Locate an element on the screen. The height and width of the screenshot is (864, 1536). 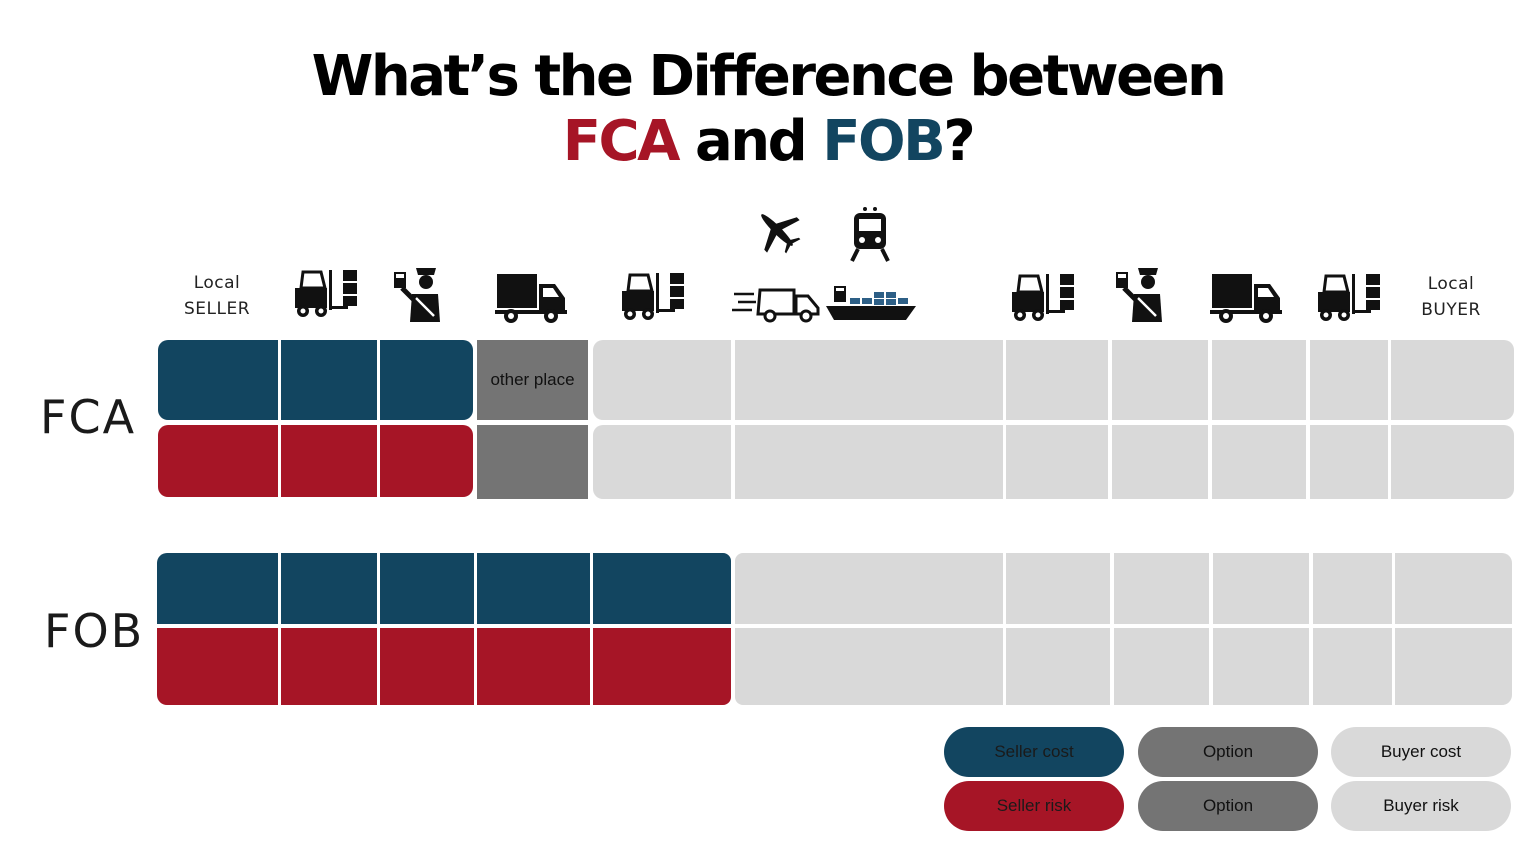
option-cell-label: other place is located at coordinates (532, 379).